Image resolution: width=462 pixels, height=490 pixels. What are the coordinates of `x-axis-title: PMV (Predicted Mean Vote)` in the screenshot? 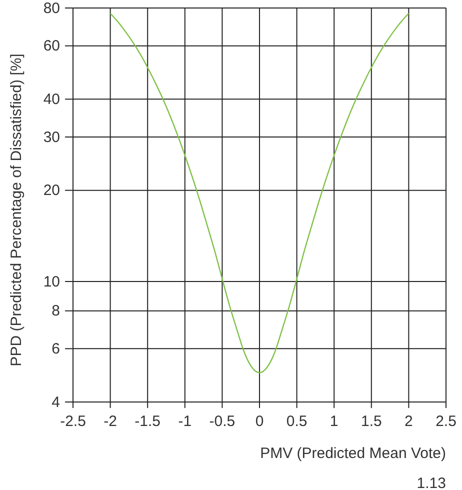 It's located at (353, 453).